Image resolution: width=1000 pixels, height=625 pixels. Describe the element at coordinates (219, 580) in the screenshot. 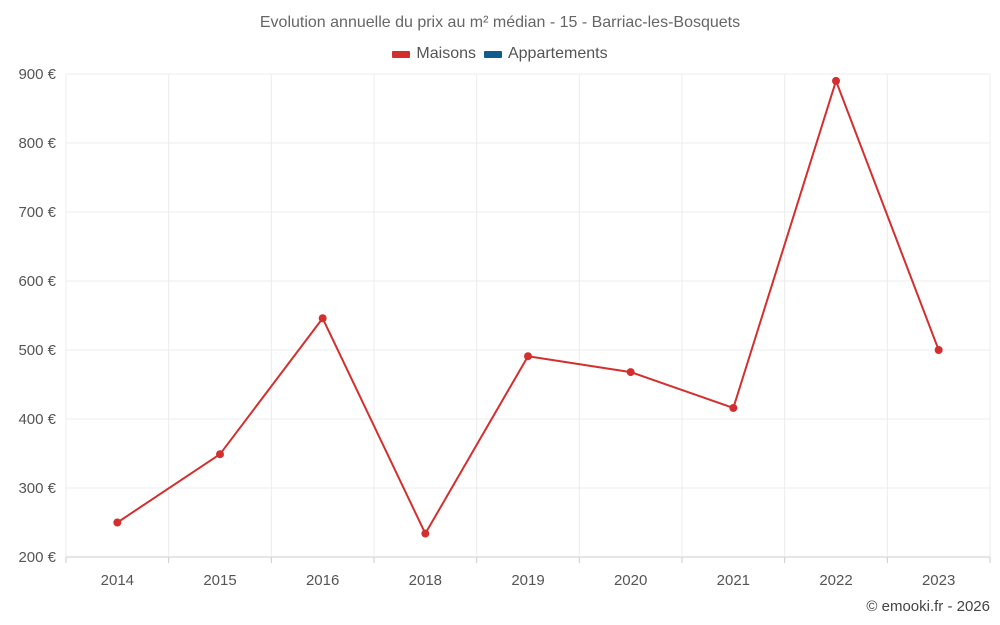

I see `x-tick-label: 2015` at that location.